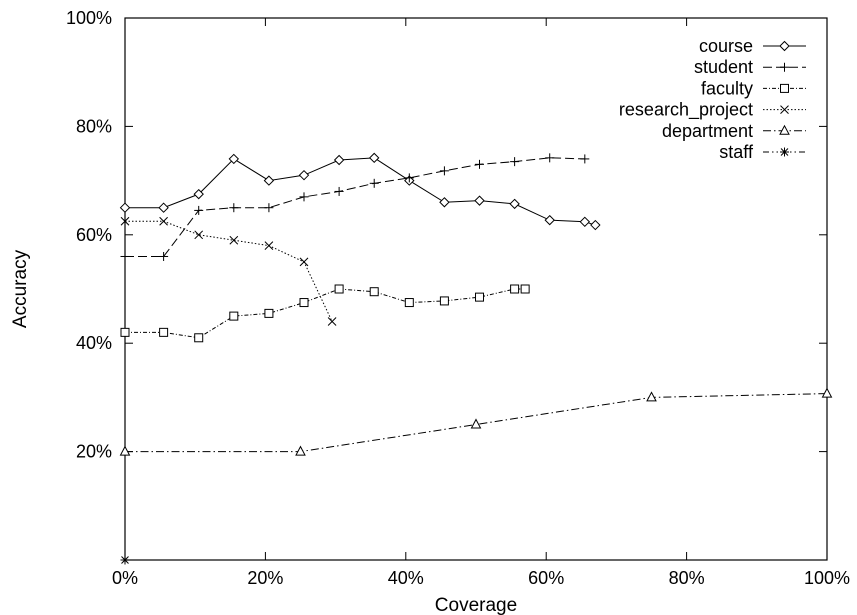 This screenshot has height=615, width=857. Describe the element at coordinates (726, 46) in the screenshot. I see `legend-label: course` at that location.